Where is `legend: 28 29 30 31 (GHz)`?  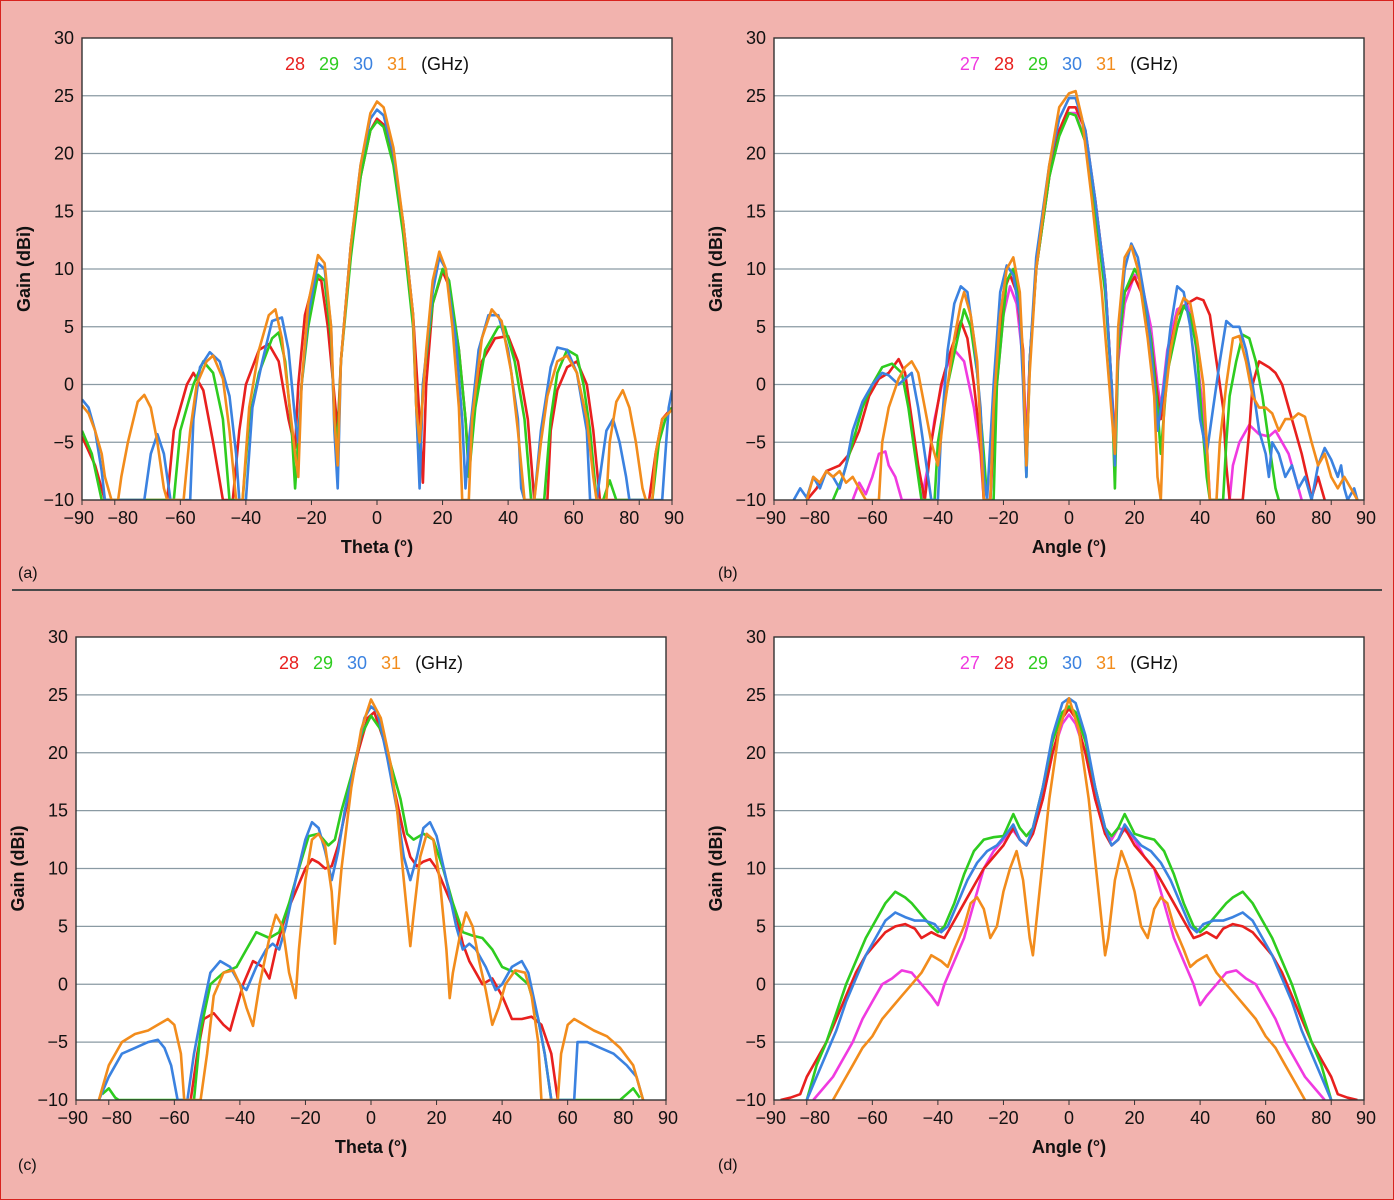
legend: 28 29 30 31 (GHz) is located at coordinates (371, 663).